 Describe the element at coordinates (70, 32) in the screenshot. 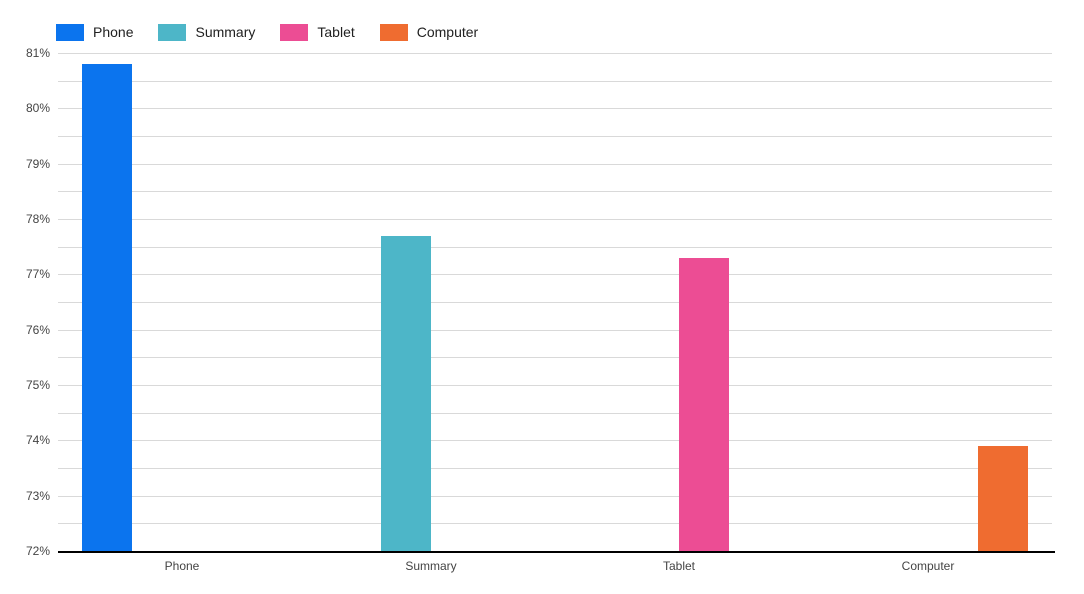

I see `legend-swatch-phone` at that location.